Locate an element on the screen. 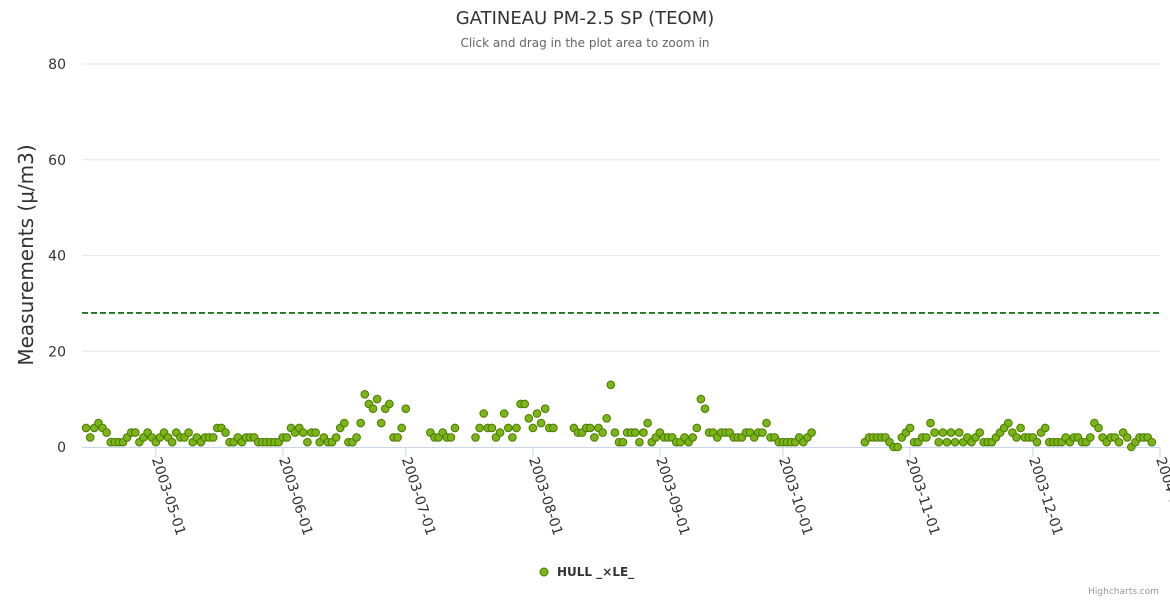 Image resolution: width=1170 pixels, height=600 pixels. y-tick-label: 60 is located at coordinates (57, 161).